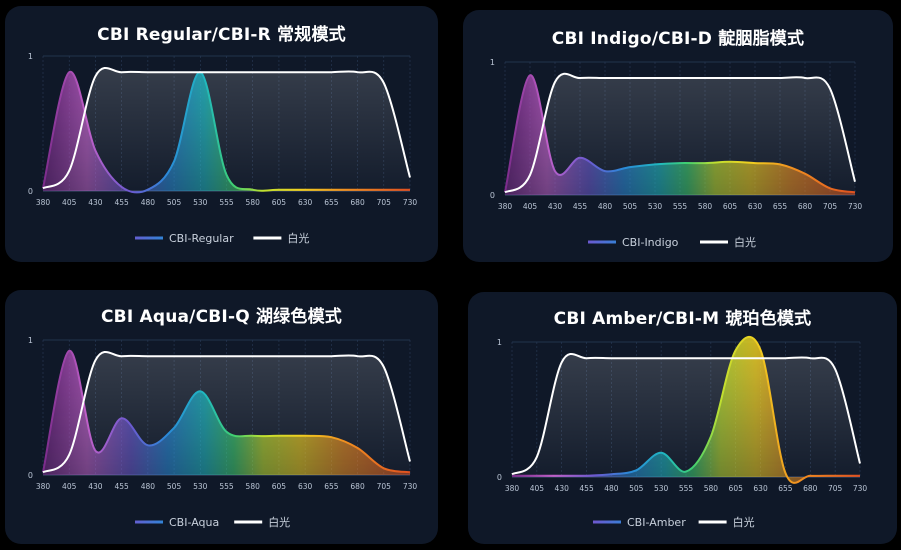  Describe the element at coordinates (656, 522) in the screenshot. I see `legend-label-spectrum: CBI-Amber` at that location.